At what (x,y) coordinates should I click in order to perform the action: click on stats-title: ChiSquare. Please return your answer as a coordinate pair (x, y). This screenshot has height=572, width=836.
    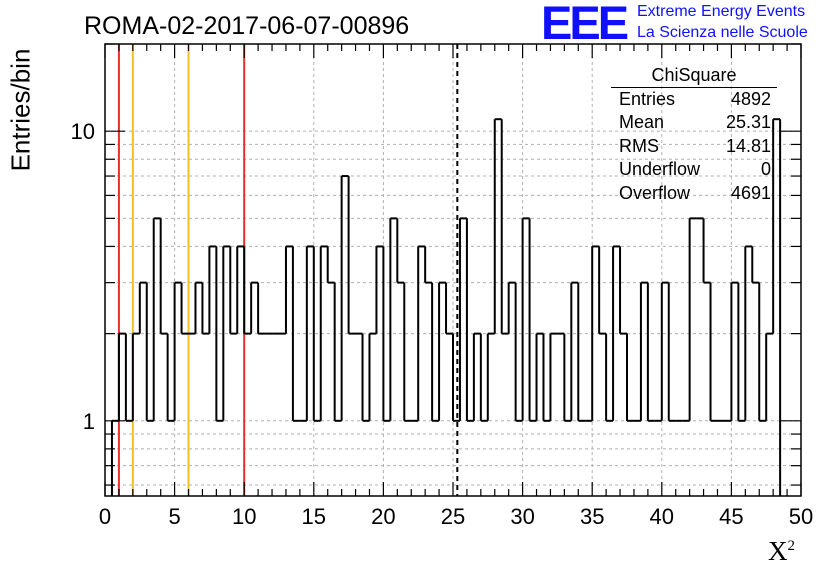
    Looking at the image, I should click on (694, 76).